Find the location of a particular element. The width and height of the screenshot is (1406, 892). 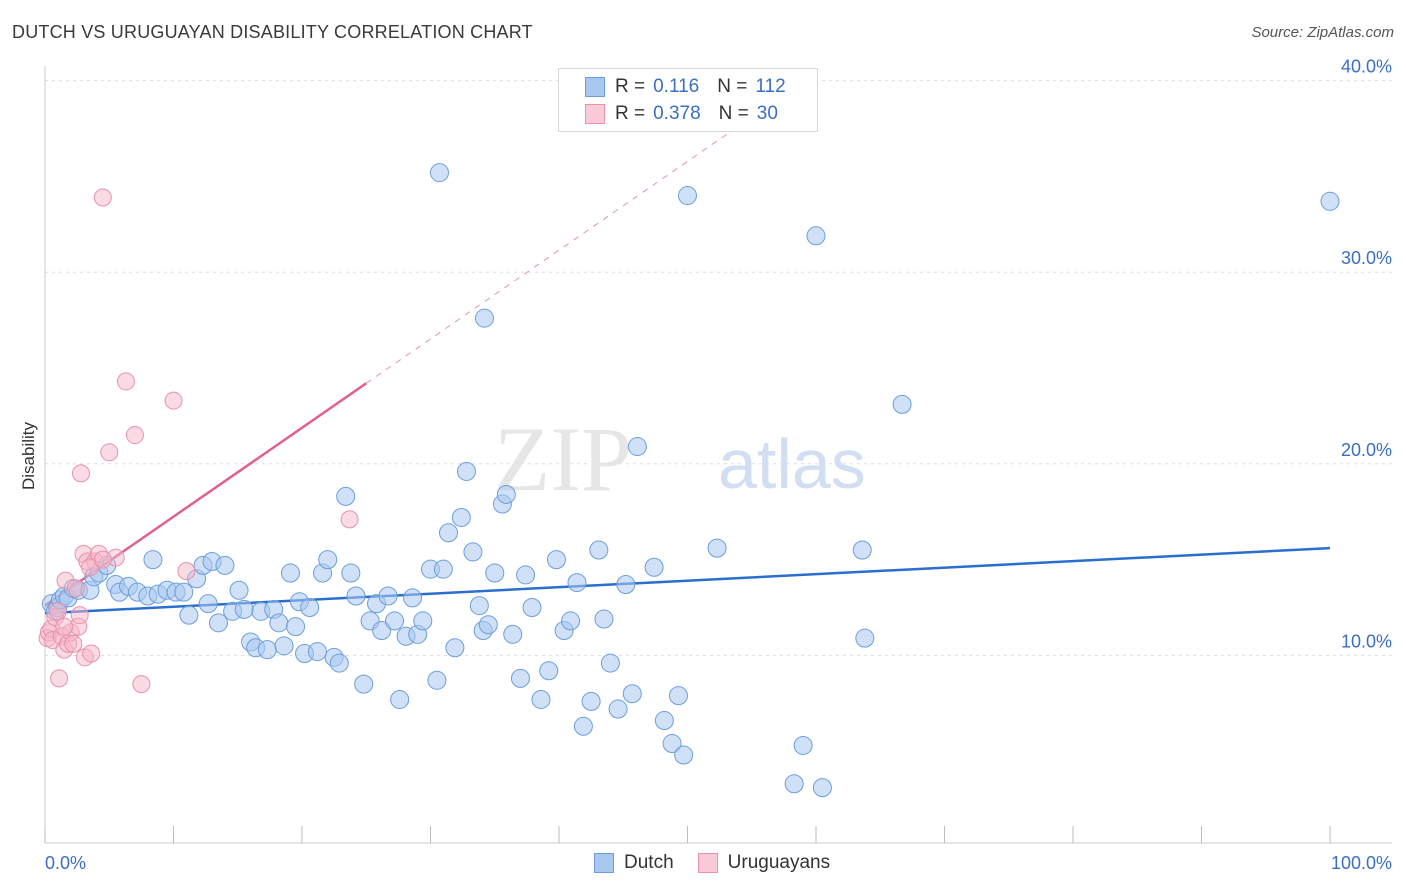

legend-label-uruguayans: Uruguayans is located at coordinates (779, 862).